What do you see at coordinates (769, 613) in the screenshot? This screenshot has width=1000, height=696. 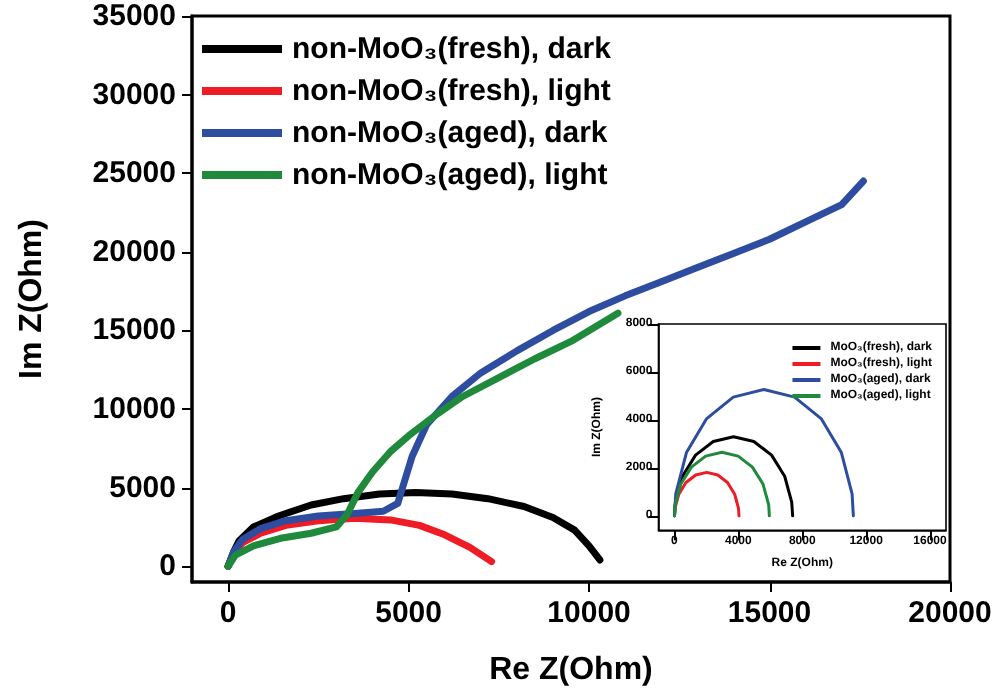 I see `x-tick-label: 15000` at bounding box center [769, 613].